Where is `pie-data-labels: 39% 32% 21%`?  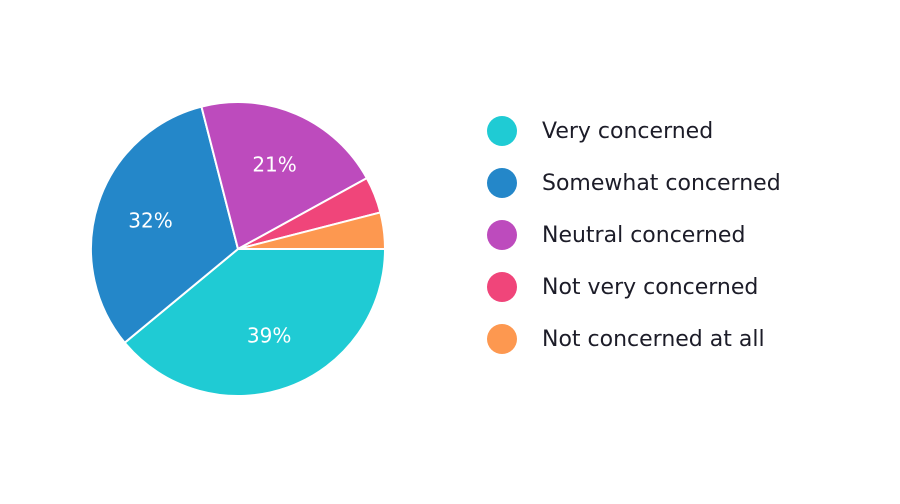
pie-data-labels: 39% 32% 21% is located at coordinates (212, 250).